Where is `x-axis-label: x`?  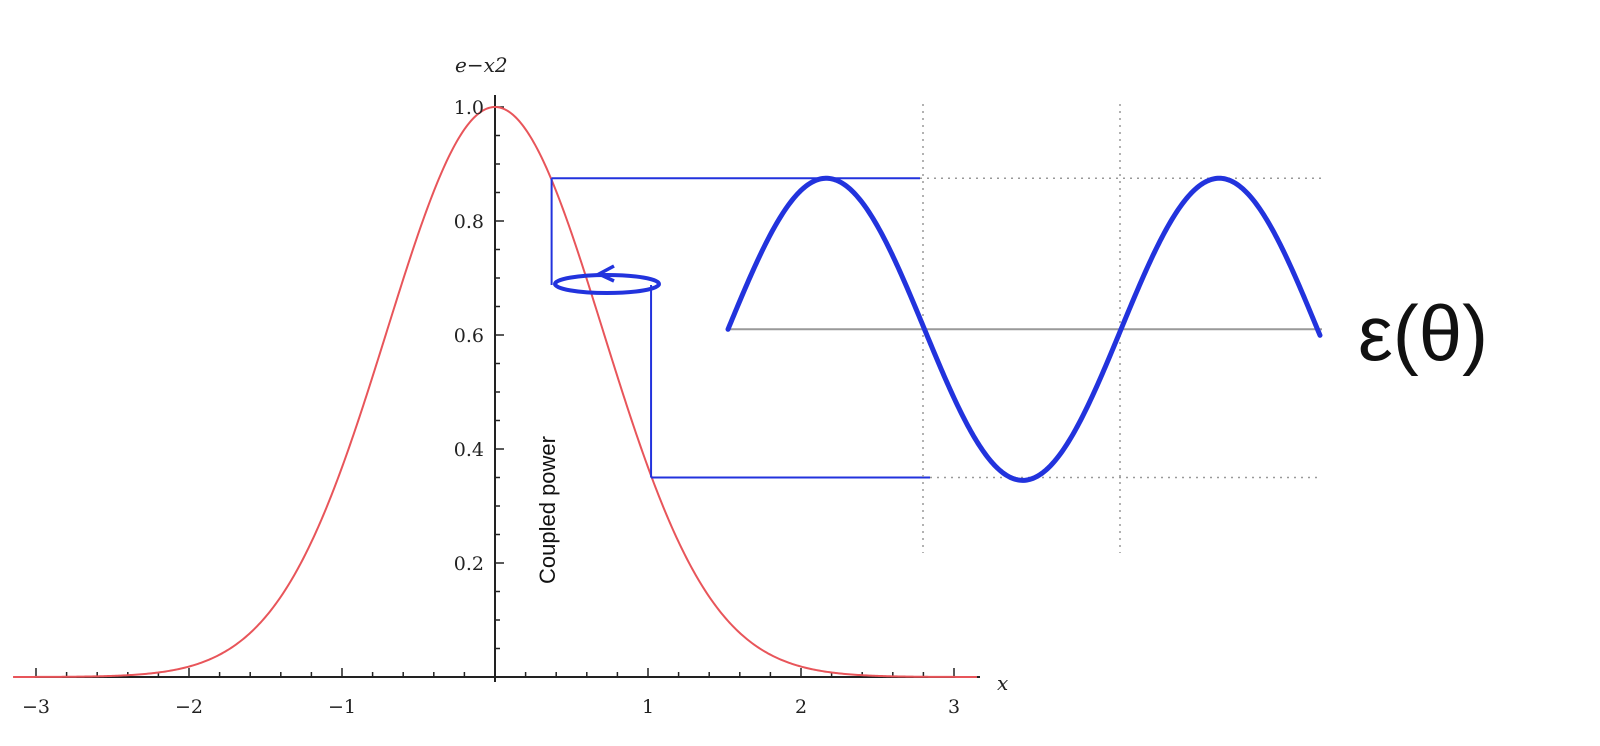
x-axis-label: x is located at coordinates (1002, 683).